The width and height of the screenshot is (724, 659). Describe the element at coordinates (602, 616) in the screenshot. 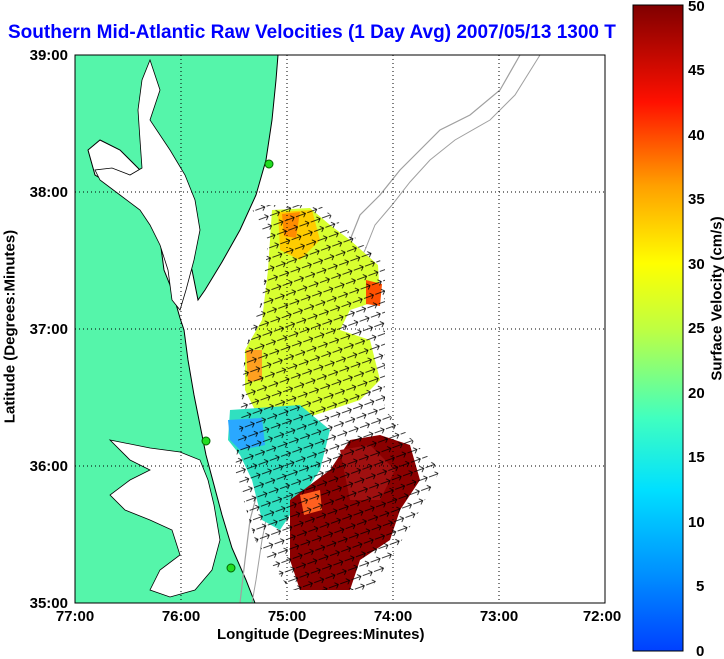

I see `x-tick: 72:00` at that location.